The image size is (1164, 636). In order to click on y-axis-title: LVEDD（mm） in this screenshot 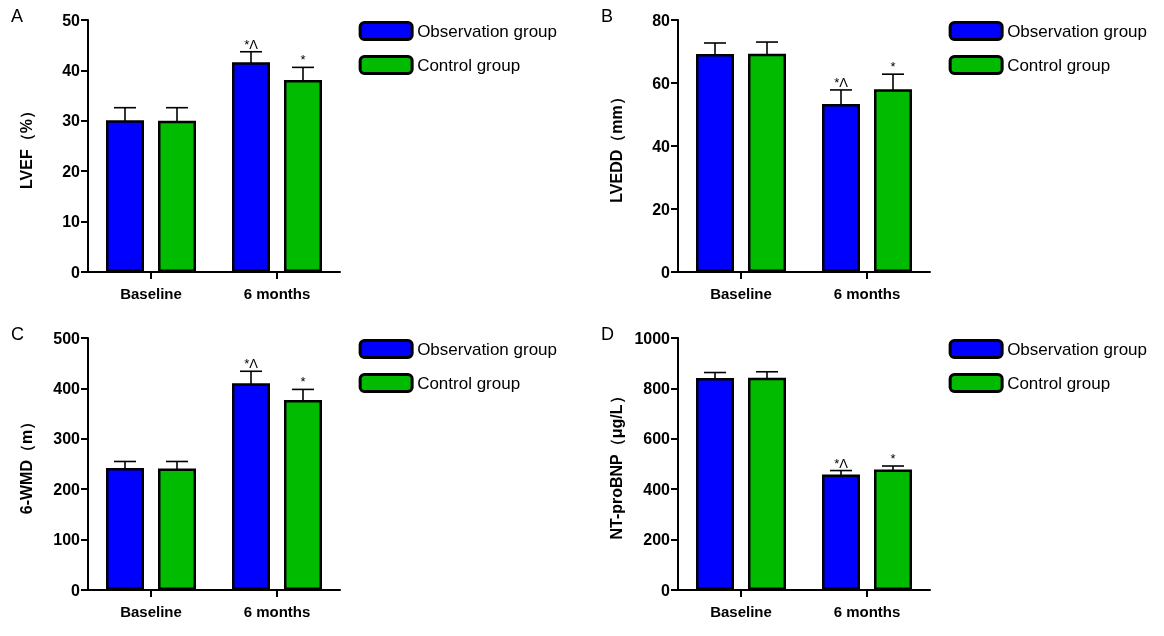, I will do `click(616, 146)`.